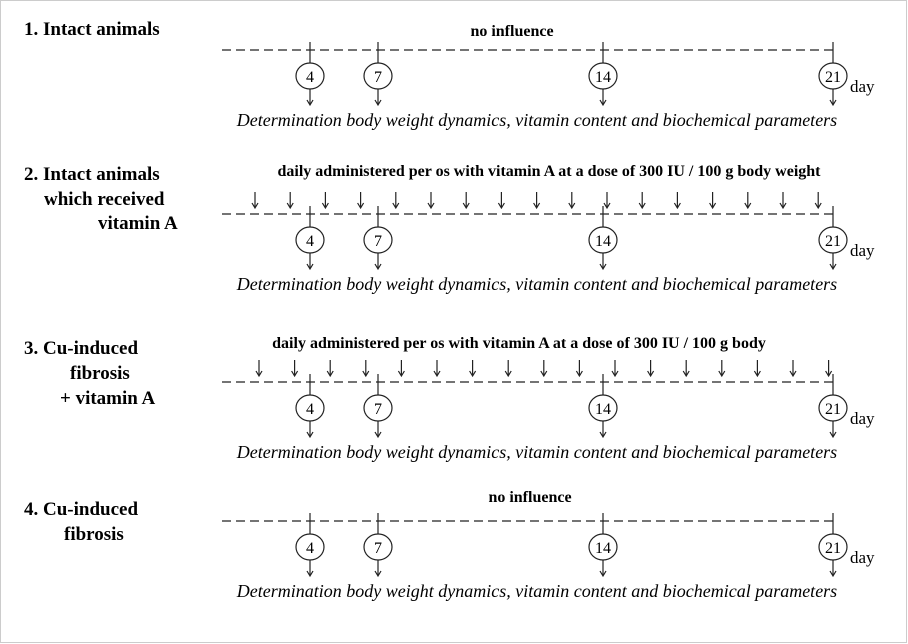  What do you see at coordinates (92, 174) in the screenshot?
I see `group-label: 2. Intact animals` at bounding box center [92, 174].